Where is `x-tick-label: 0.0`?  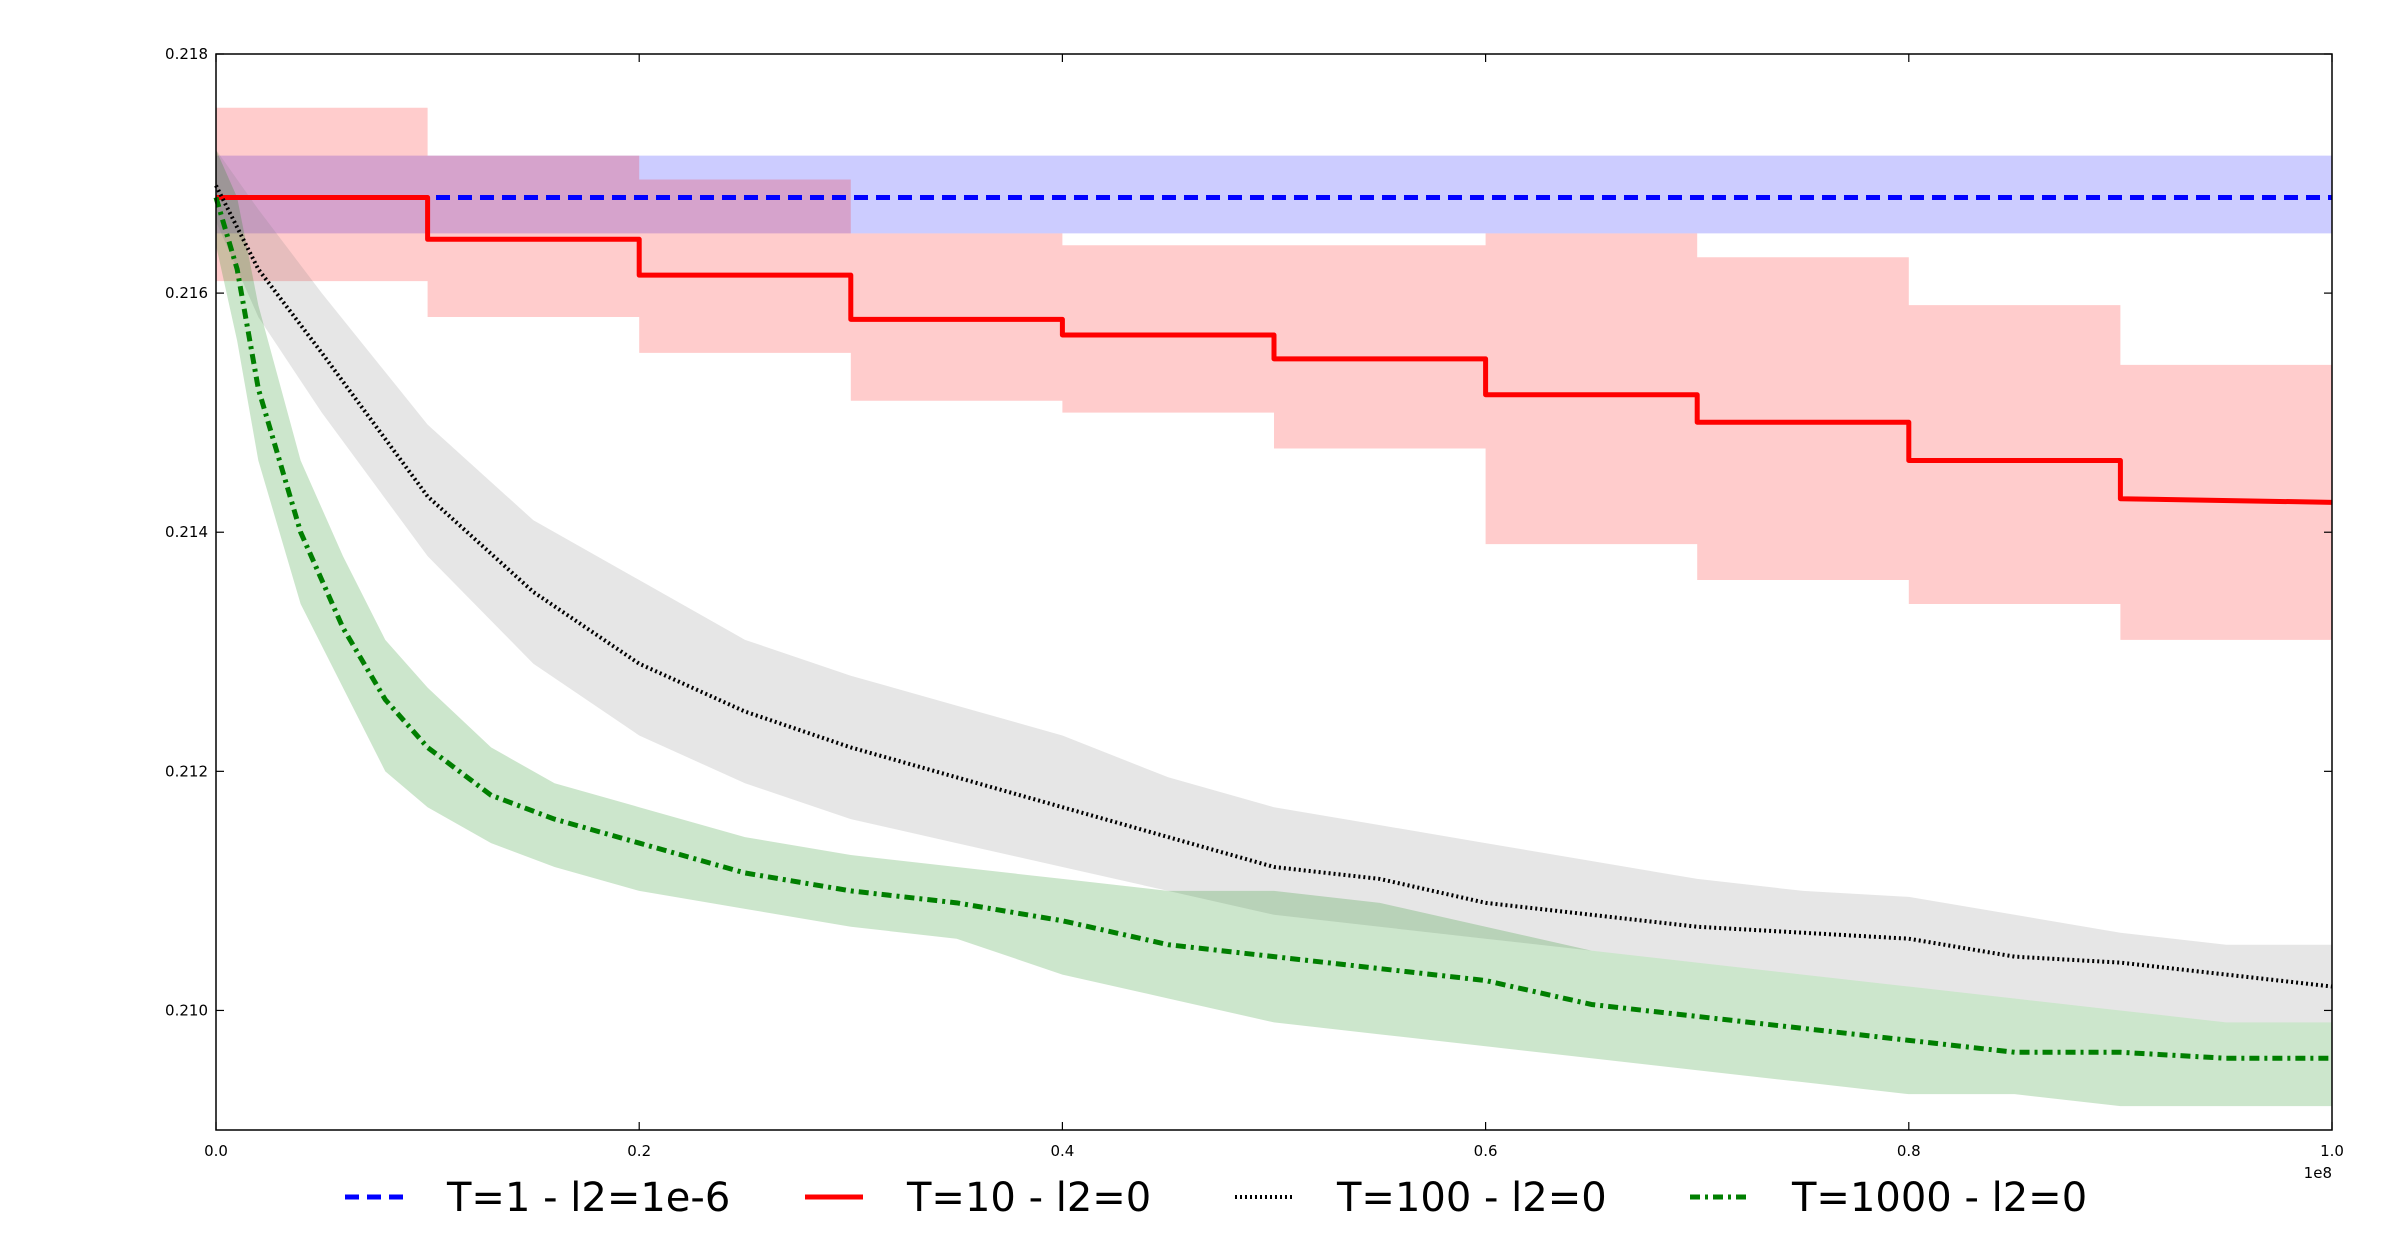
x-tick-label: 0.0 is located at coordinates (216, 1151).